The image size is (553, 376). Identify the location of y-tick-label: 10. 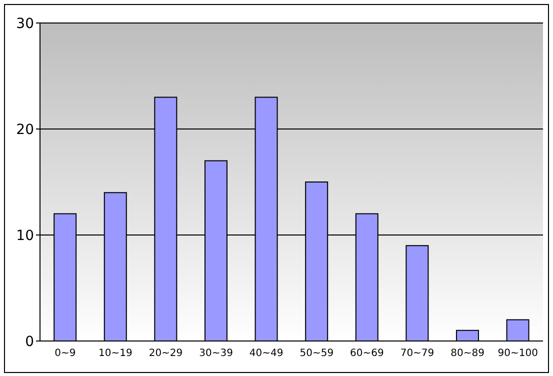
(25, 236).